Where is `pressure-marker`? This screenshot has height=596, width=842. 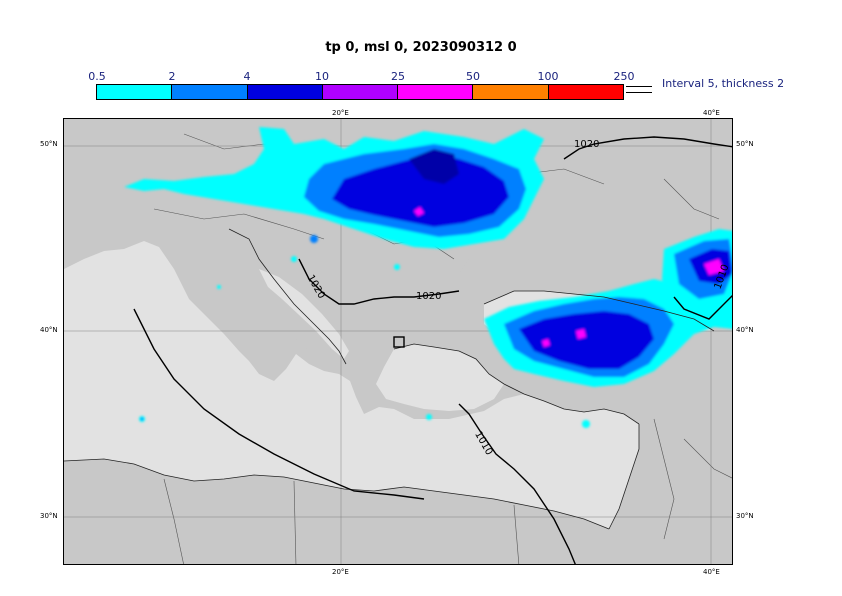
pressure-marker is located at coordinates (399, 342).